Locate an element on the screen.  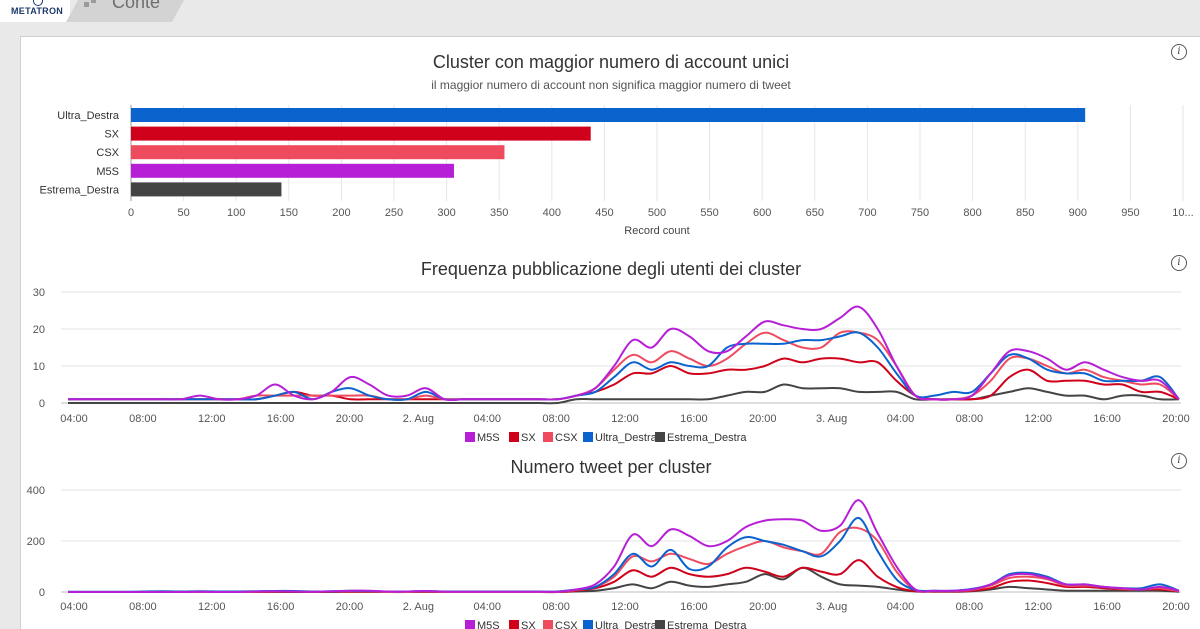
tick-label-x: 50 is located at coordinates (183, 213).